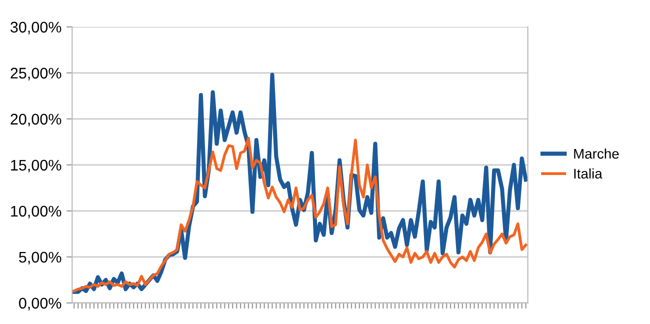 The width and height of the screenshot is (650, 324). Describe the element at coordinates (588, 173) in the screenshot. I see `legend-label: Italia` at that location.